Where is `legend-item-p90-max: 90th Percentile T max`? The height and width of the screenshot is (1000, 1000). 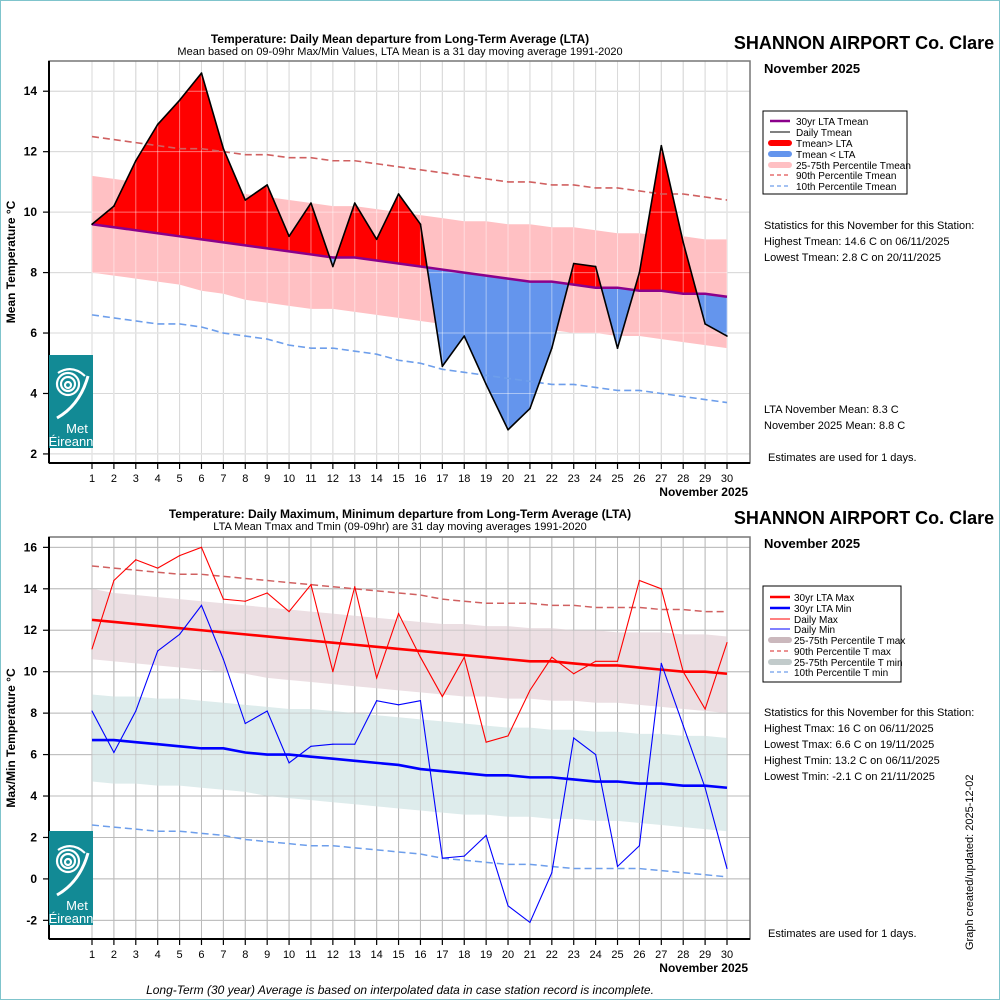
legend-item-p90-max: 90th Percentile T max is located at coordinates (842, 652).